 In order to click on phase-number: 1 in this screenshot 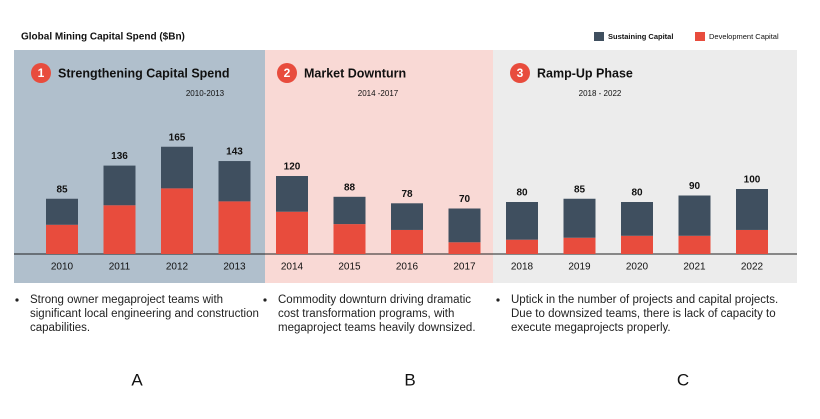, I will do `click(41, 73)`.